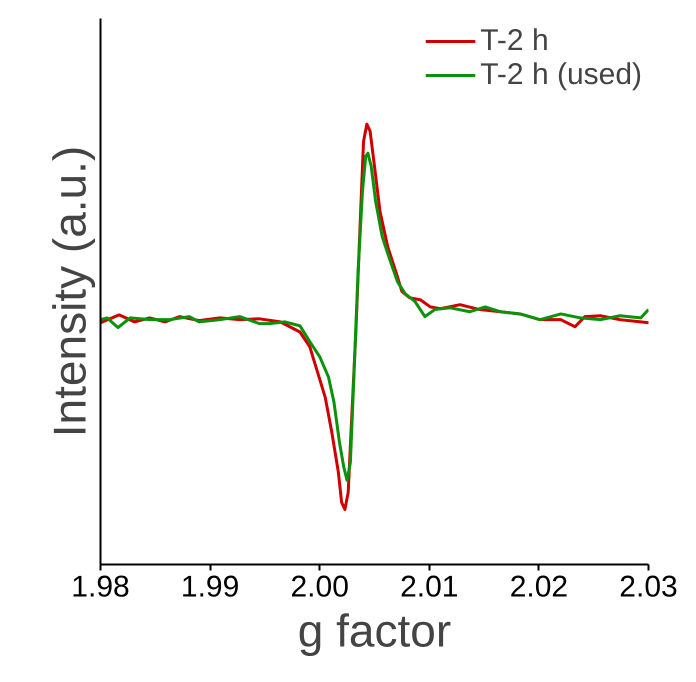  Describe the element at coordinates (429, 587) in the screenshot. I see `x-tick-label: 2.01` at that location.